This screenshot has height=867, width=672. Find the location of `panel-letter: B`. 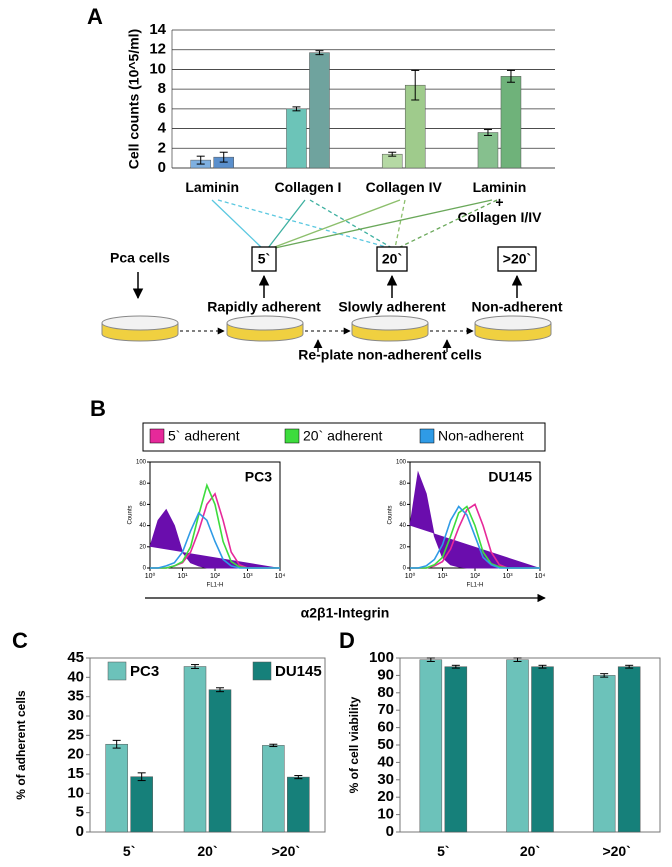

panel-letter: B is located at coordinates (98, 408).